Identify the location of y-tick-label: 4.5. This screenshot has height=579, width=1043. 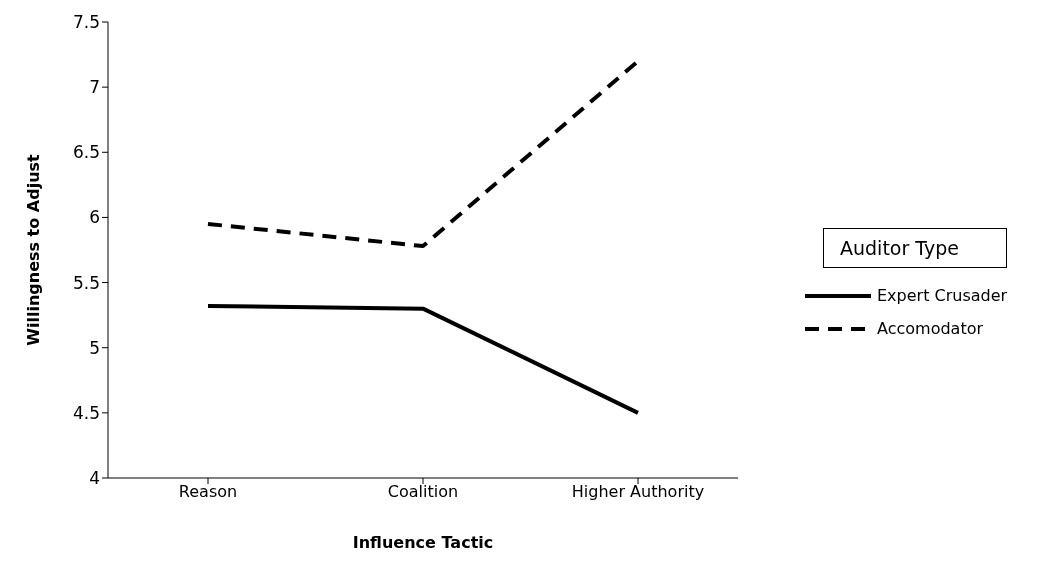
(86, 412).